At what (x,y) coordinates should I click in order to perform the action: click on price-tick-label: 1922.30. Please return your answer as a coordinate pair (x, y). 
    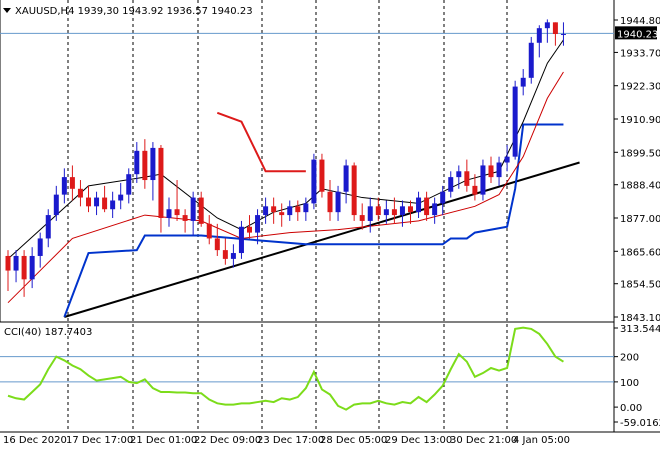
    Looking at the image, I should click on (640, 87).